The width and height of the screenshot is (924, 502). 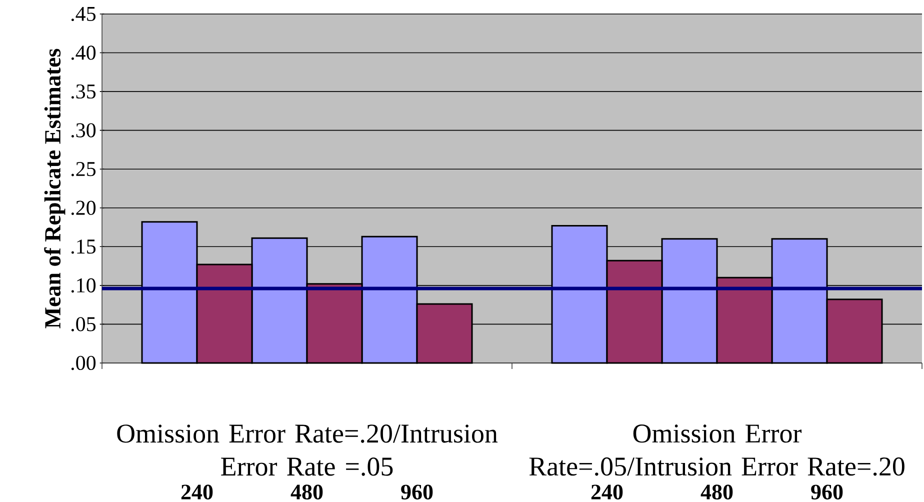 I want to click on y-tick-label: .25, so click(x=83, y=169).